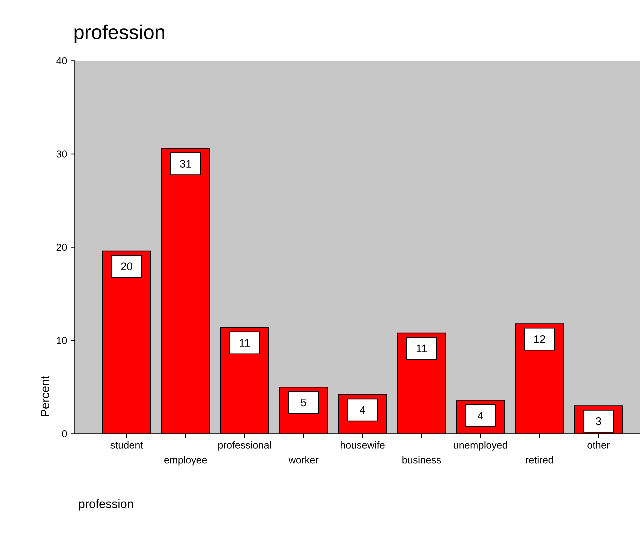  Describe the element at coordinates (62, 340) in the screenshot. I see `y-tick-label: 10` at that location.